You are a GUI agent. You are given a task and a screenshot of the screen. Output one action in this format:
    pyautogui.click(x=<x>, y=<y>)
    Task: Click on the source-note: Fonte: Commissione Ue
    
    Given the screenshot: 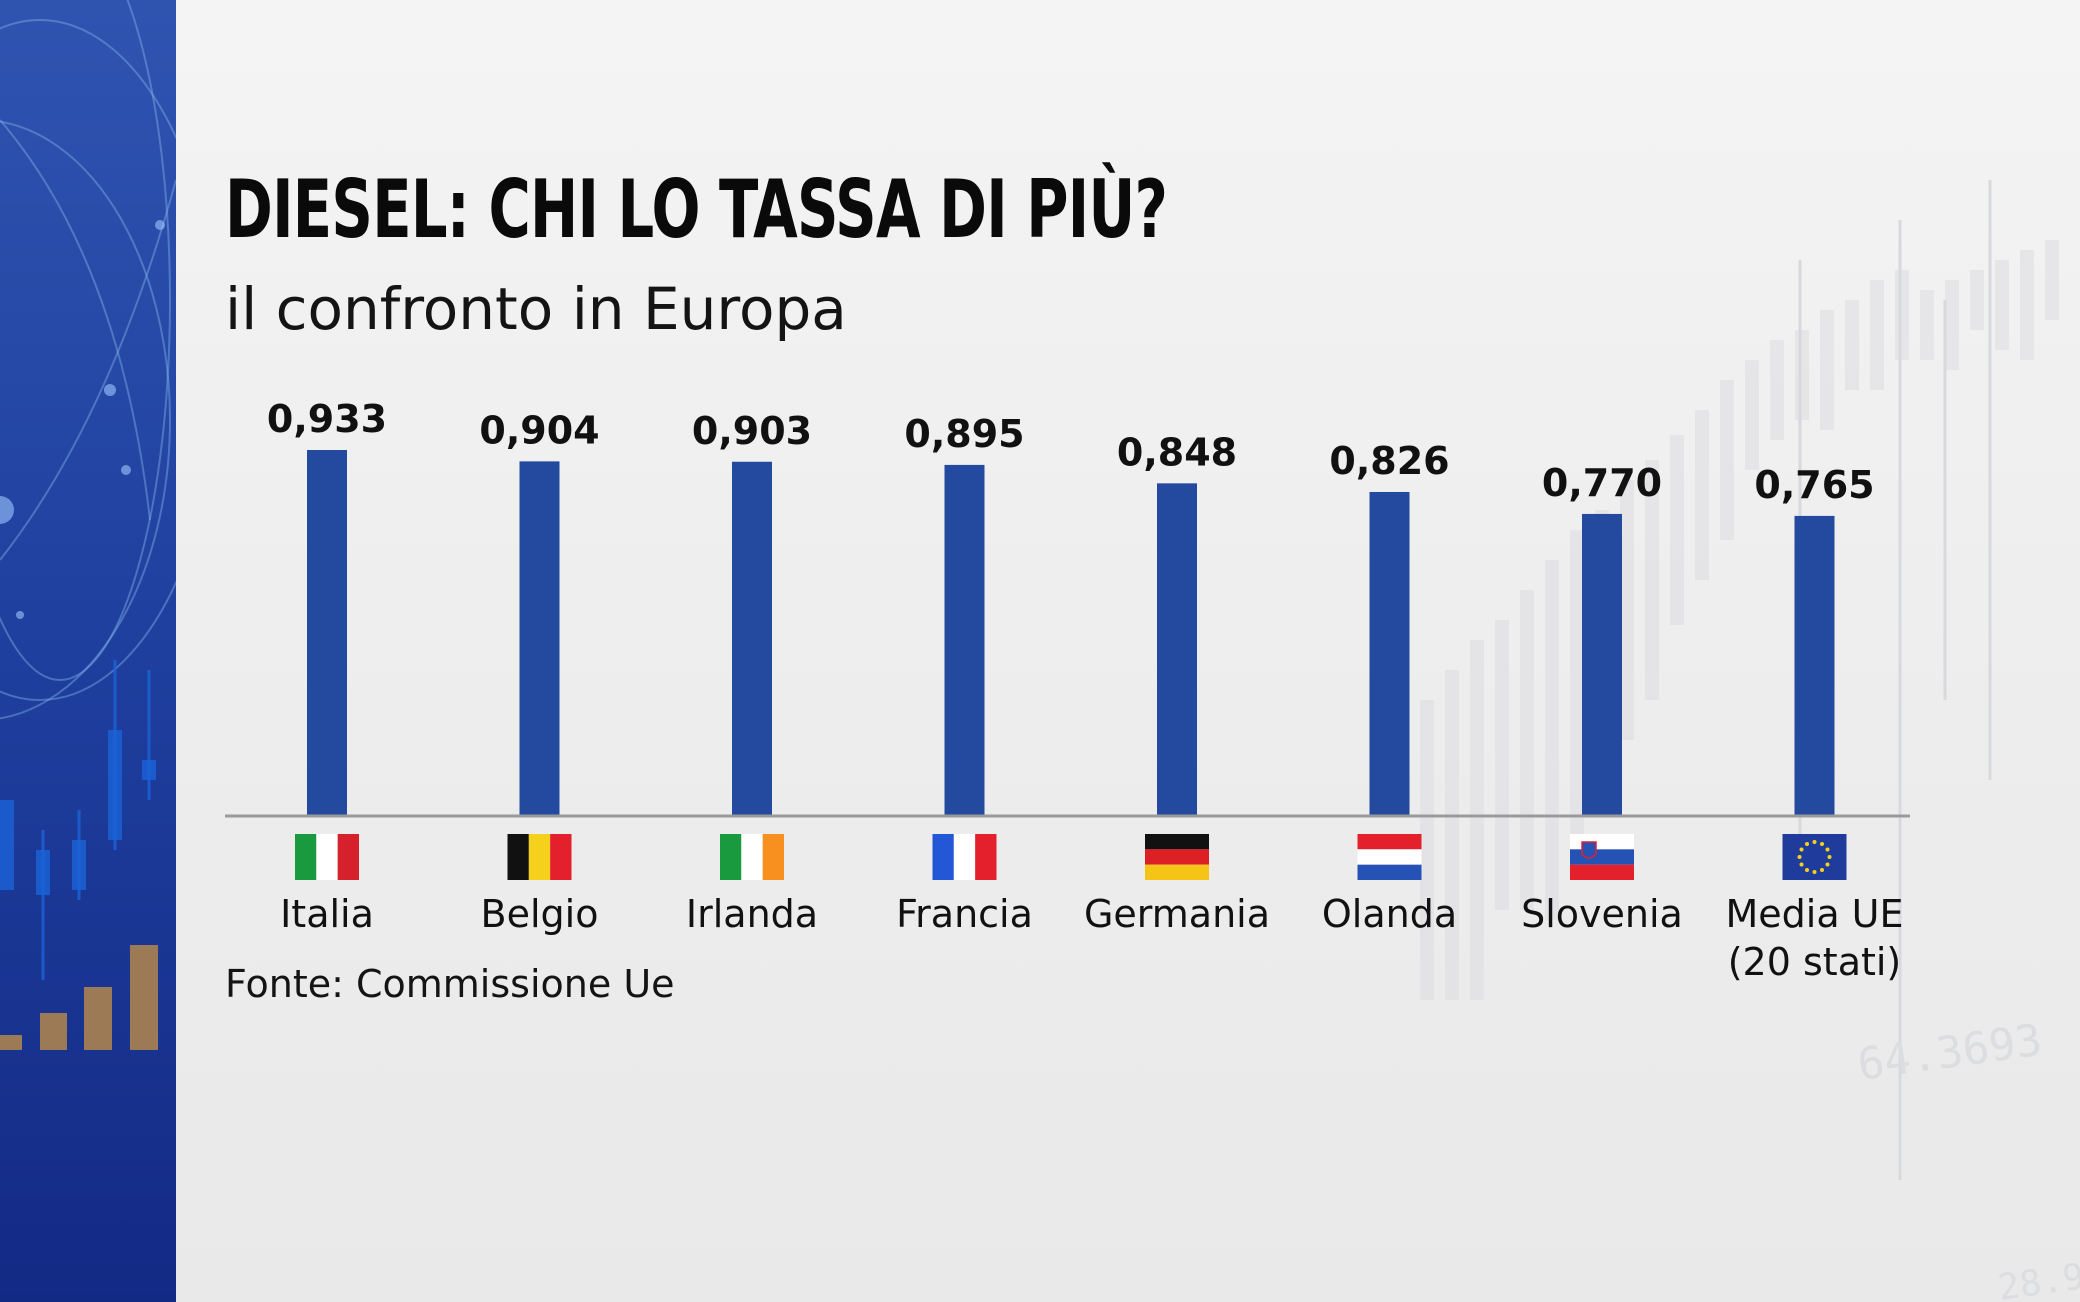 What is the action you would take?
    pyautogui.click(x=450, y=984)
    